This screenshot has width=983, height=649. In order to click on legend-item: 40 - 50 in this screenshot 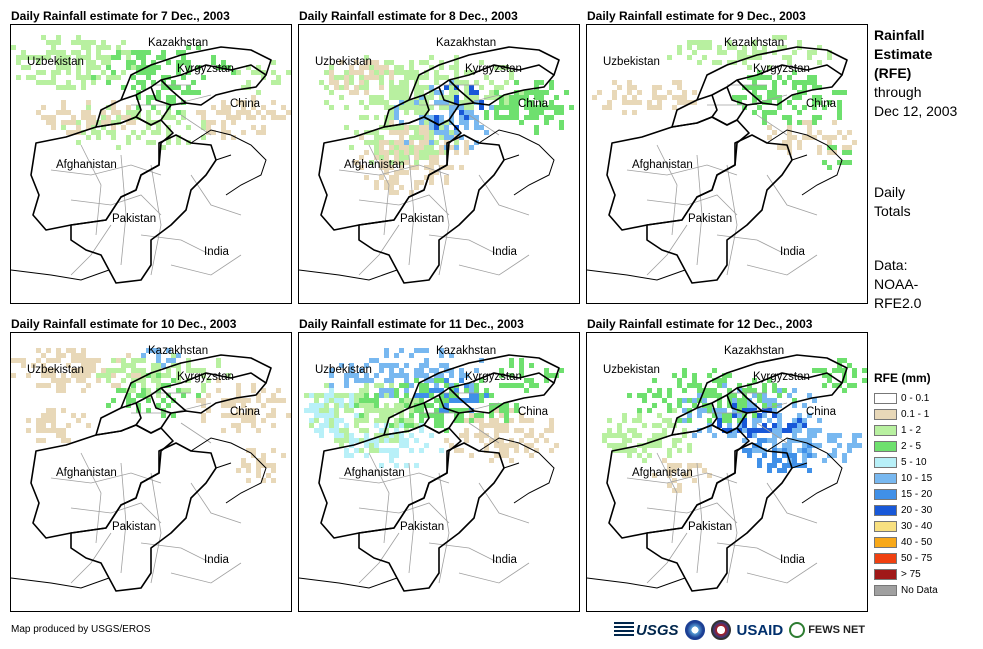, I will do `click(906, 542)`.